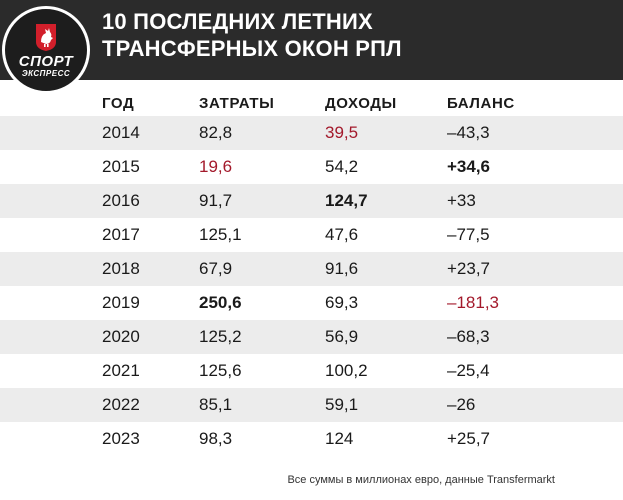  I want to click on cell-income: 100,2, so click(346, 370).